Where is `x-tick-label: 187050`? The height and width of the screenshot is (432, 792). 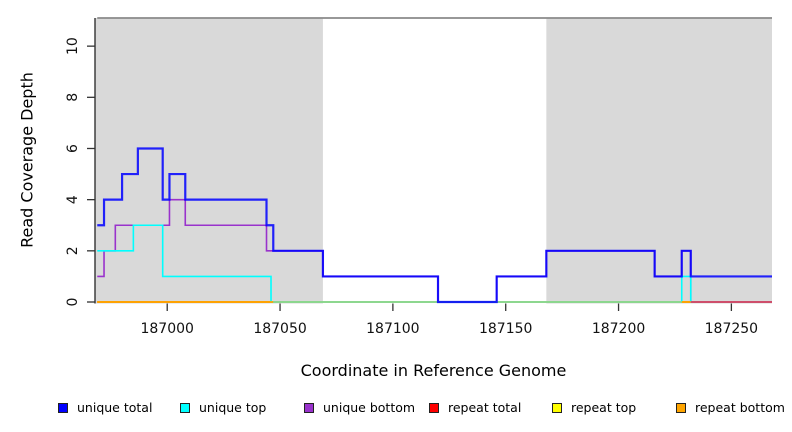 x-tick-label: 187050 is located at coordinates (279, 329).